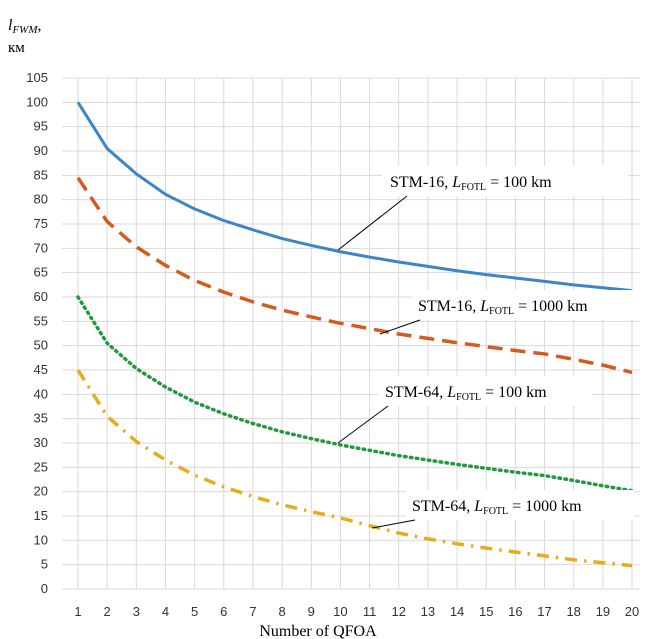  I want to click on x-tick-label: 19, so click(603, 611).